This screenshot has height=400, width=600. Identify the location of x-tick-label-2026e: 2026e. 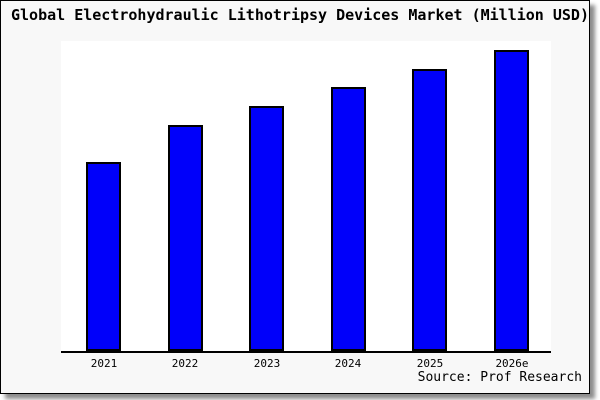
(512, 363).